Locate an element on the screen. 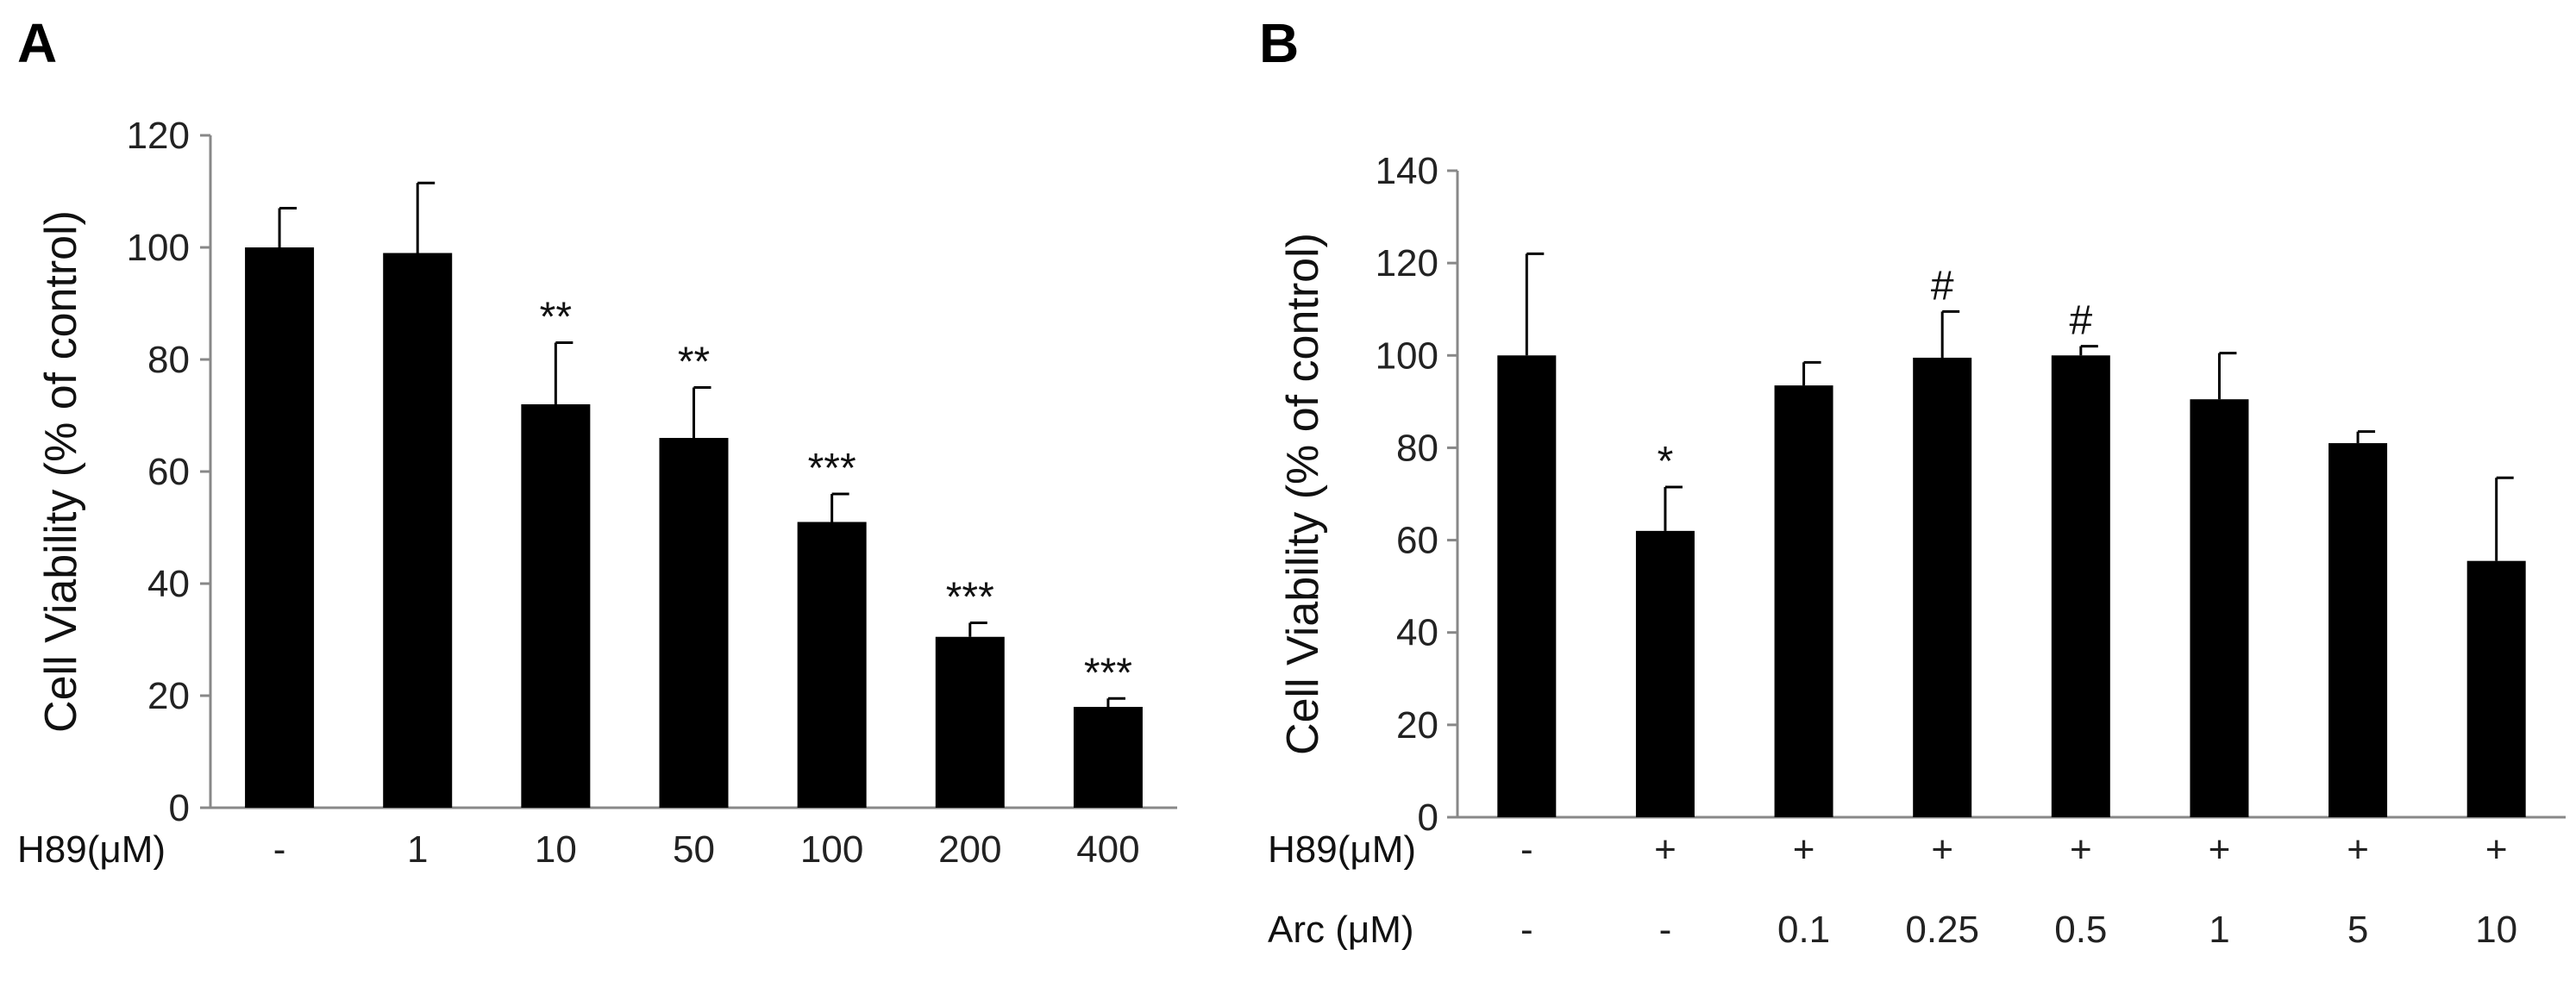 Image resolution: width=2576 pixels, height=981 pixels. y-tick-label: 140 is located at coordinates (1407, 171).